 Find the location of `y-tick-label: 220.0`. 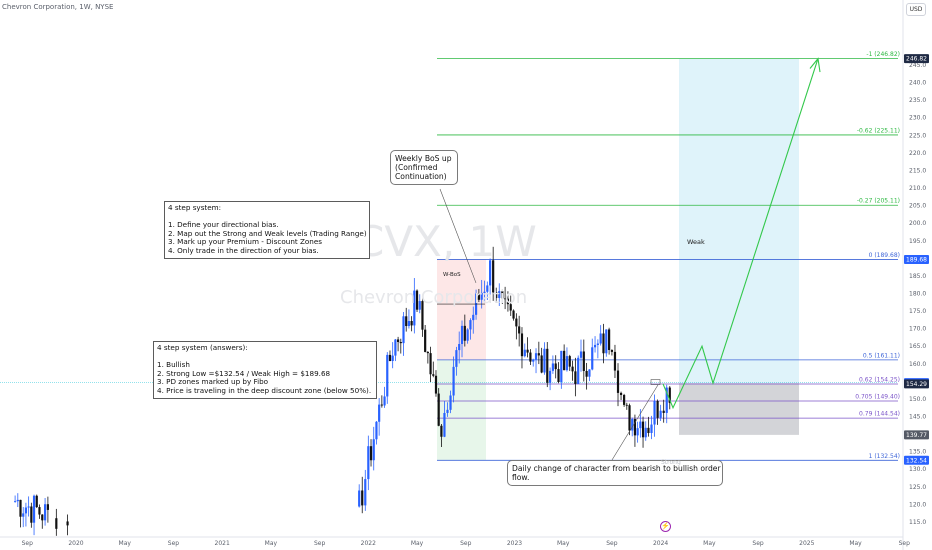

y-tick-label: 220.0 is located at coordinates (917, 153).